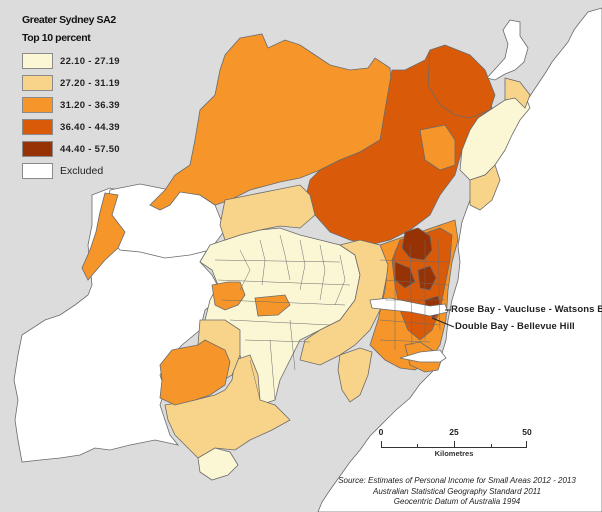 This screenshot has height=512, width=602. I want to click on legend-label: 27.20 - 31.19, so click(90, 83).